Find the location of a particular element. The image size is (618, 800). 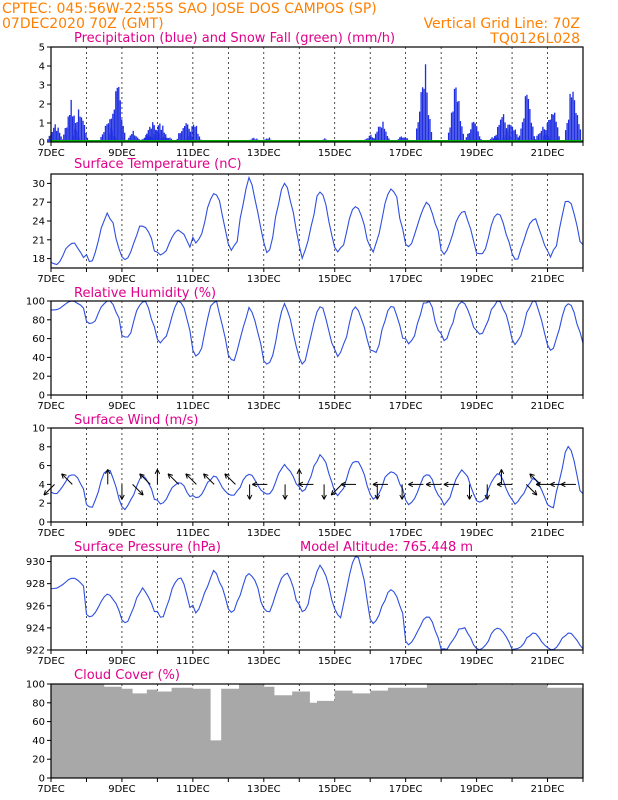

y-tick-label: 8 is located at coordinates (42, 447).